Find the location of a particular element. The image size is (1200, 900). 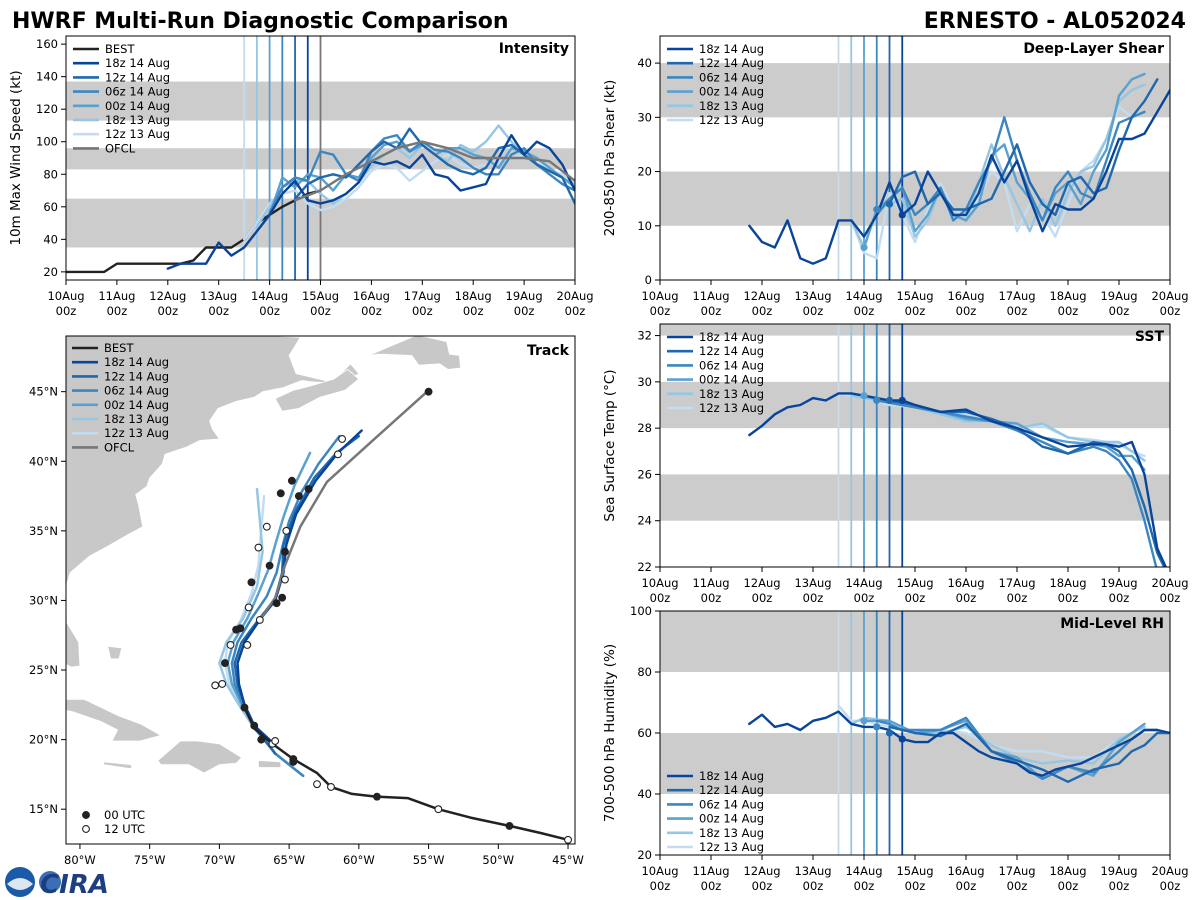

rh-xtick-label-day: 17Aug is located at coordinates (1016, 871).